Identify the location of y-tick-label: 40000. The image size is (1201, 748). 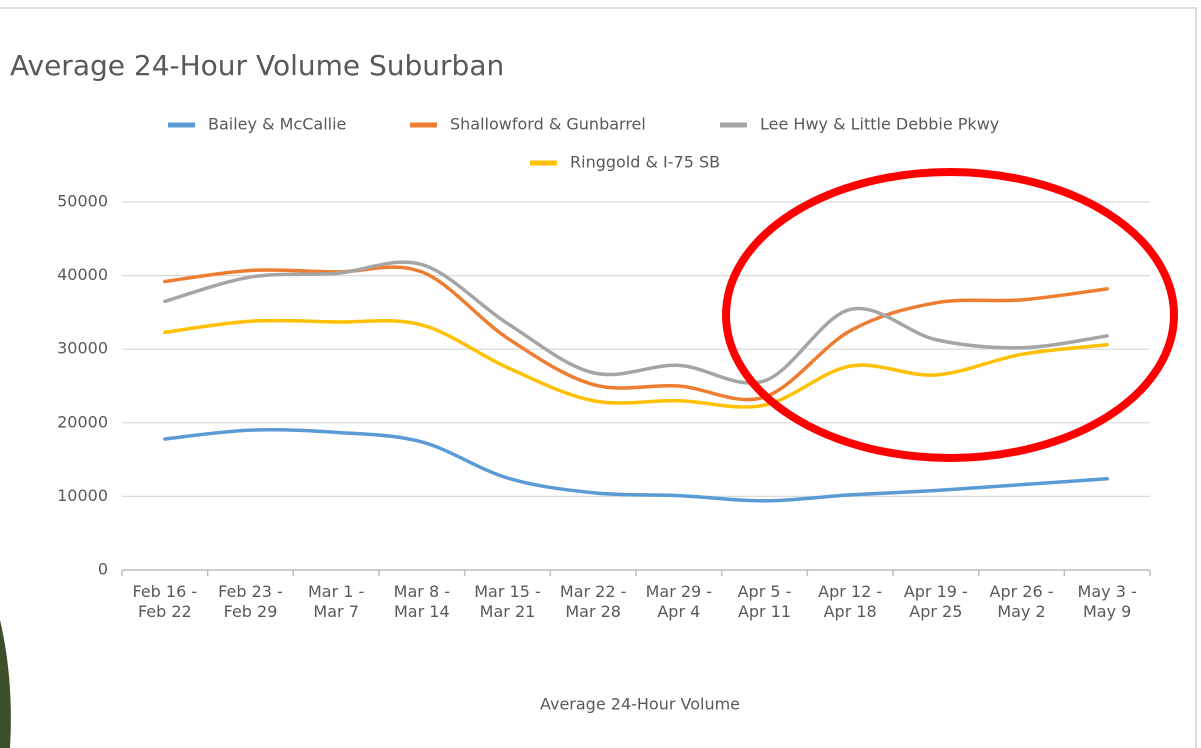
(82, 274).